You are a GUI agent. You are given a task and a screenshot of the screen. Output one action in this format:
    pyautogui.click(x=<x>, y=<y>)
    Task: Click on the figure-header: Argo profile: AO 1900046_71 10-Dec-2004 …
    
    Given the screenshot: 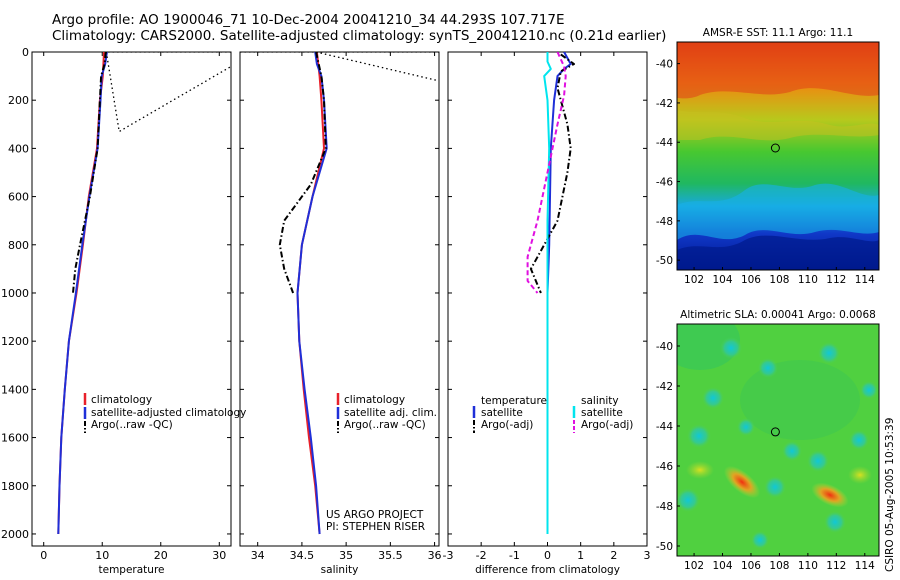 What is the action you would take?
    pyautogui.click(x=359, y=28)
    